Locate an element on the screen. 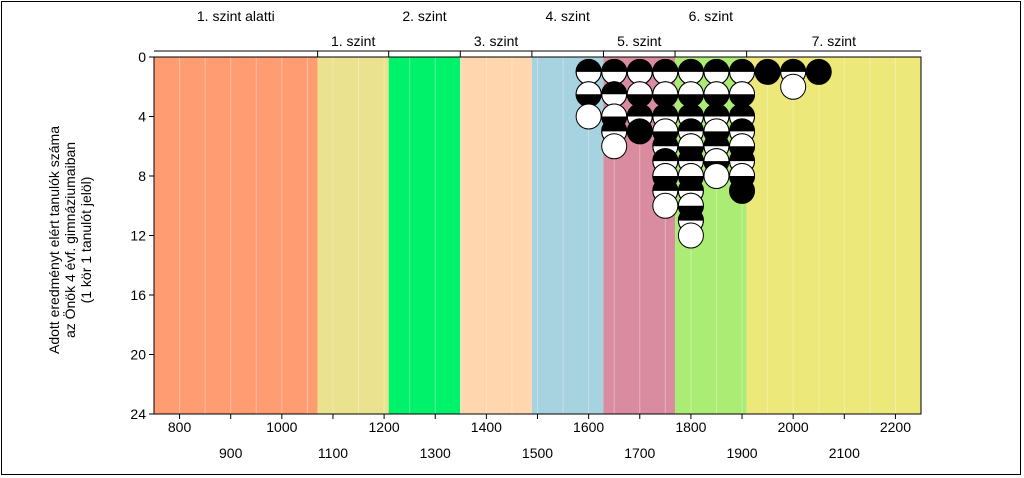 Image resolution: width=1024 pixels, height=478 pixels. x-tick-label: 1400 is located at coordinates (486, 427).